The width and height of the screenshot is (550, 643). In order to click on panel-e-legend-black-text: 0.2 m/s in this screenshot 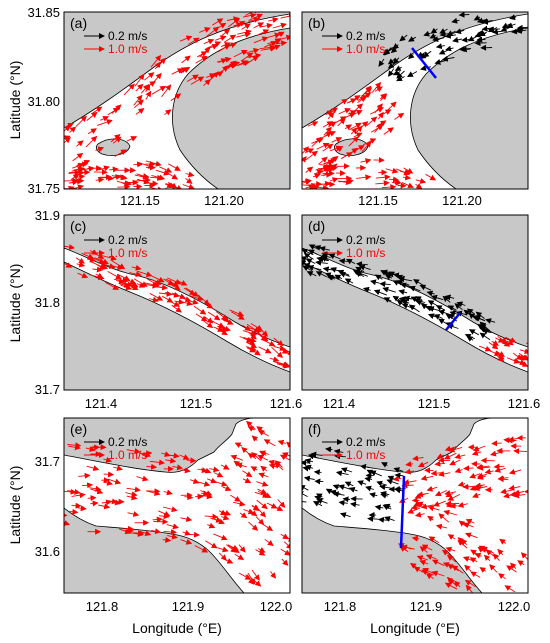, I will do `click(127, 442)`.